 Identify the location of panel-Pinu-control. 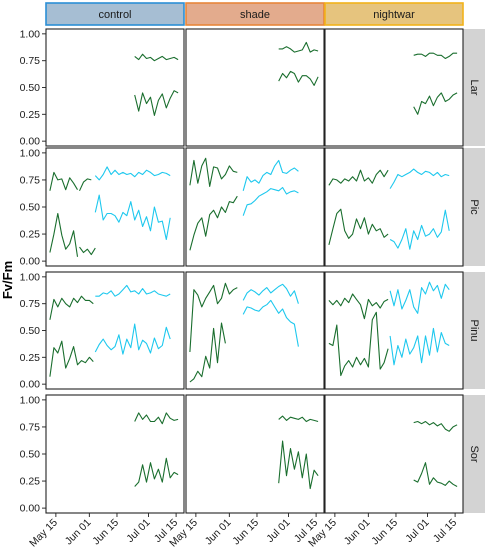
(115, 330).